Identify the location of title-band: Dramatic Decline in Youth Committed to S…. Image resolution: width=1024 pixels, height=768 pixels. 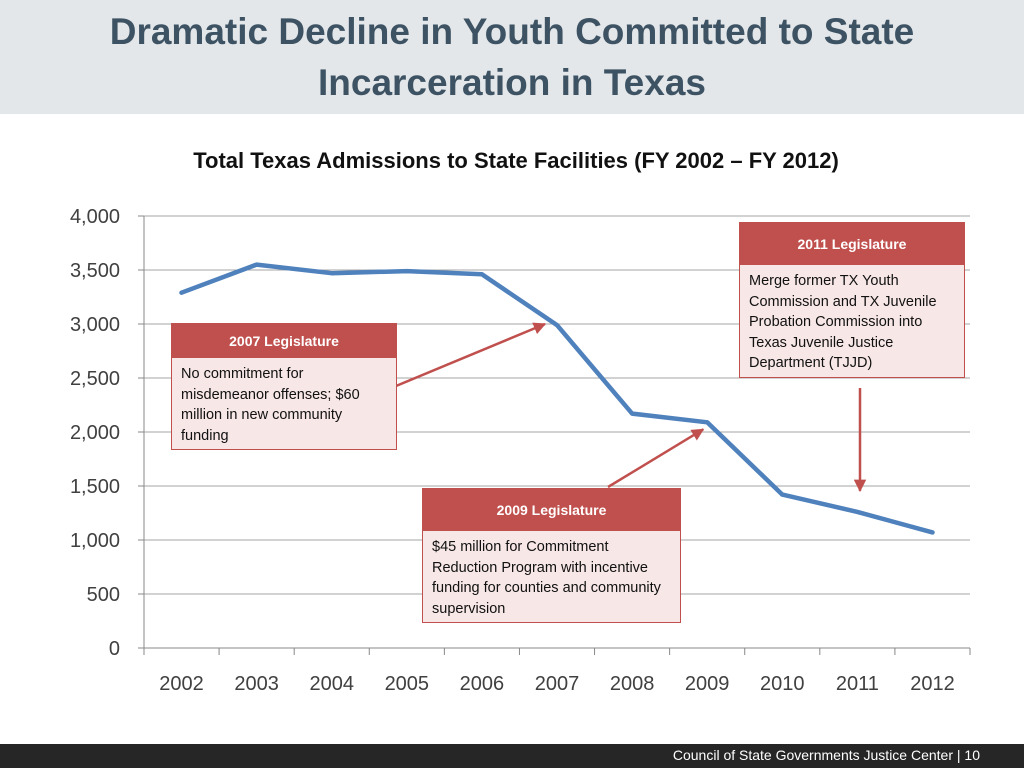
(512, 57).